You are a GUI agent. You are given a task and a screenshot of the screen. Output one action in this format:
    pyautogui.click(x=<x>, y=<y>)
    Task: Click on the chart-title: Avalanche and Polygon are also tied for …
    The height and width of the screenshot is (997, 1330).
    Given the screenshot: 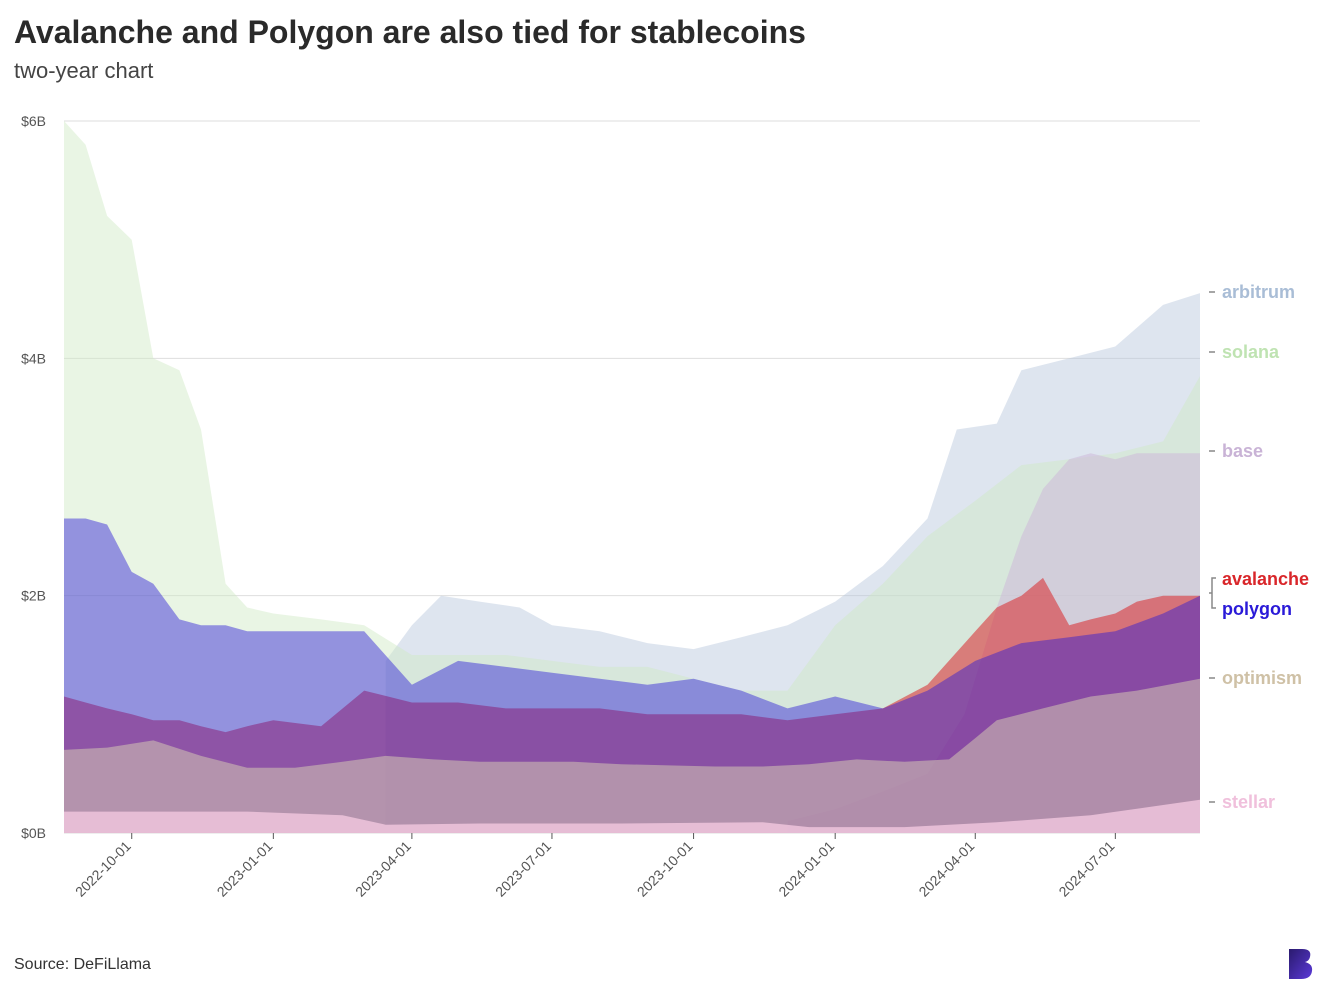 What is the action you would take?
    pyautogui.click(x=410, y=32)
    